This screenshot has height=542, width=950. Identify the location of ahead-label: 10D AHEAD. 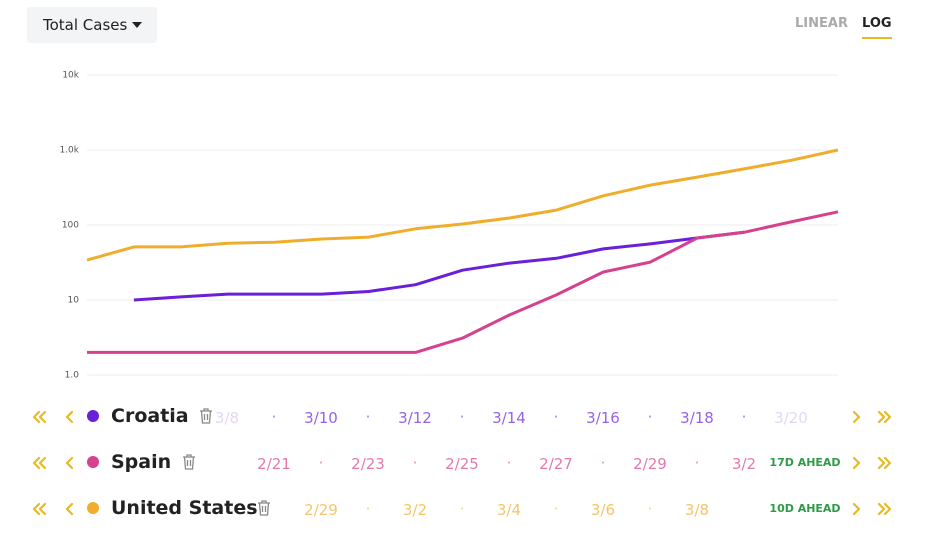
(805, 508).